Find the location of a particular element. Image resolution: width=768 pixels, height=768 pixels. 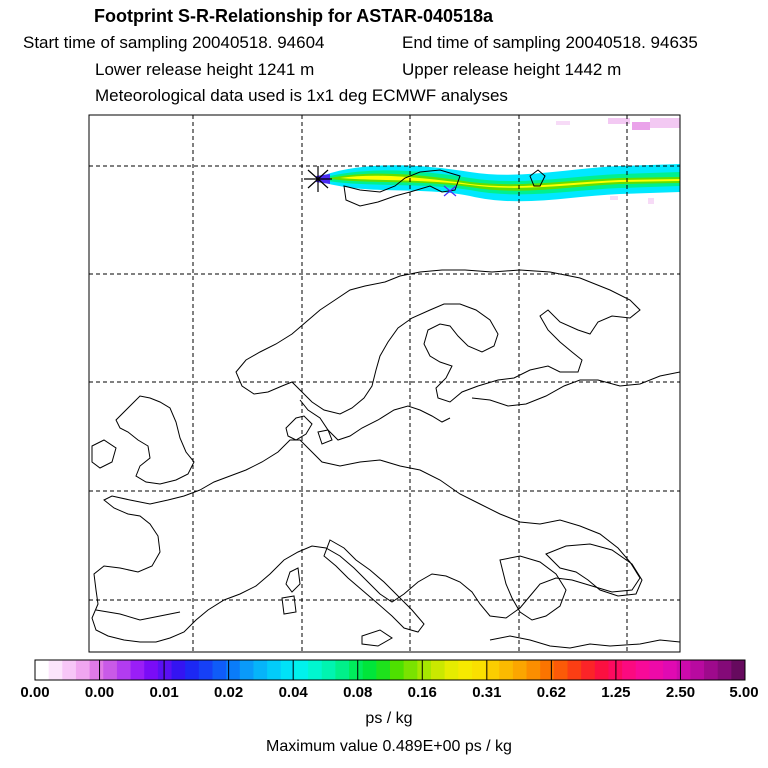

colorbar-unit: ps / kg is located at coordinates (389, 718).